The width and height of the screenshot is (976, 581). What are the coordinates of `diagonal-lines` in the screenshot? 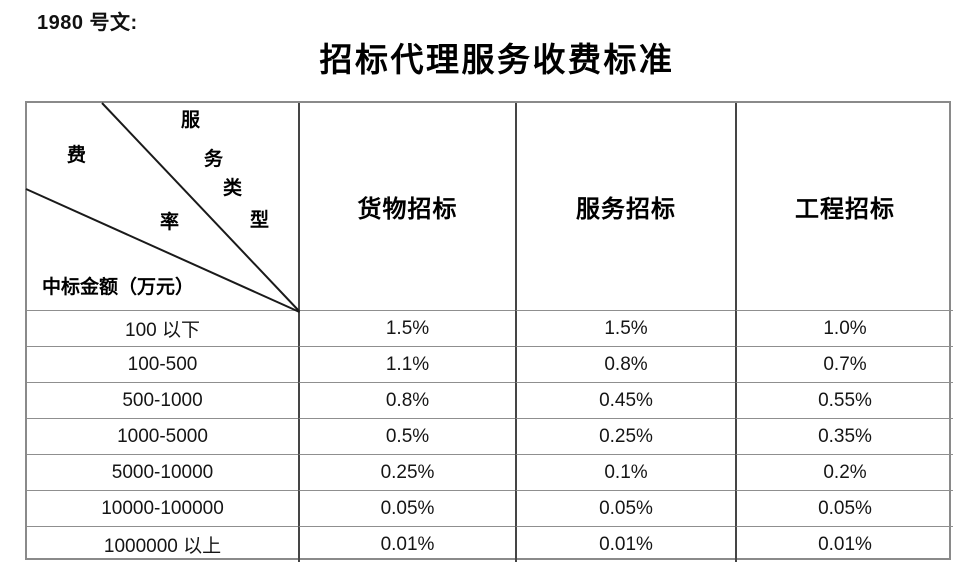 It's located at (163, 207).